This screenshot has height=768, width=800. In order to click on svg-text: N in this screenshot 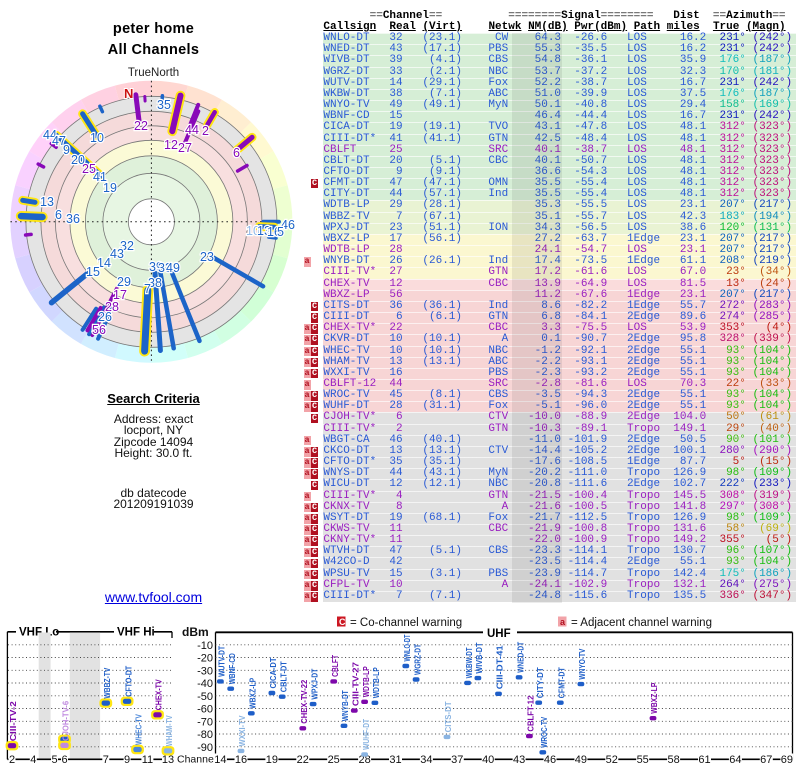, I will do `click(128, 93)`.